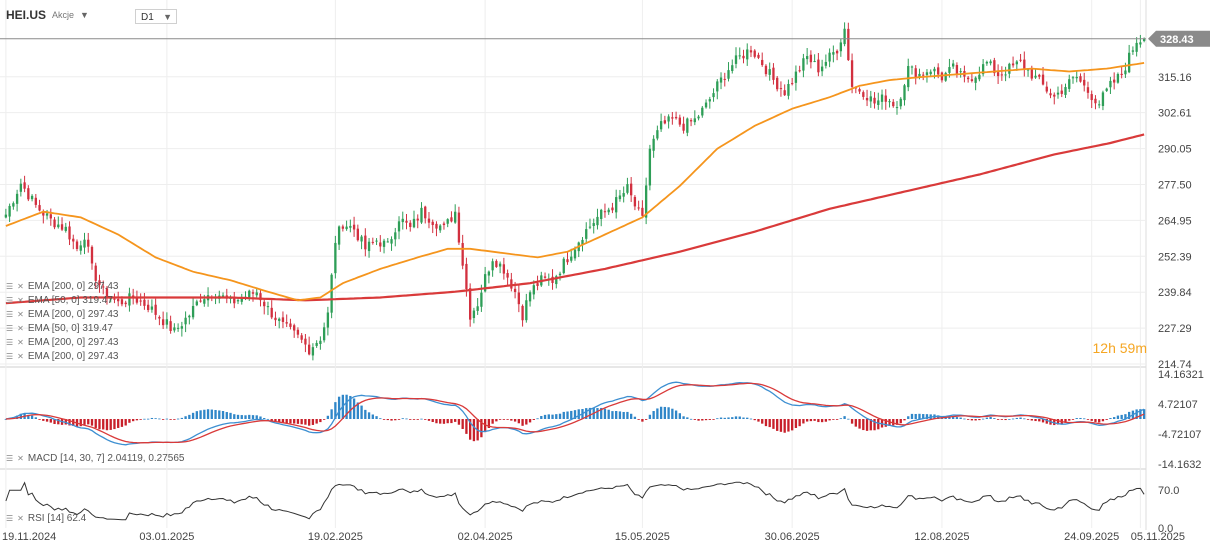  What do you see at coordinates (73, 342) in the screenshot?
I see `overlay-legend-label: EMA [200, 0] 297.43` at bounding box center [73, 342].